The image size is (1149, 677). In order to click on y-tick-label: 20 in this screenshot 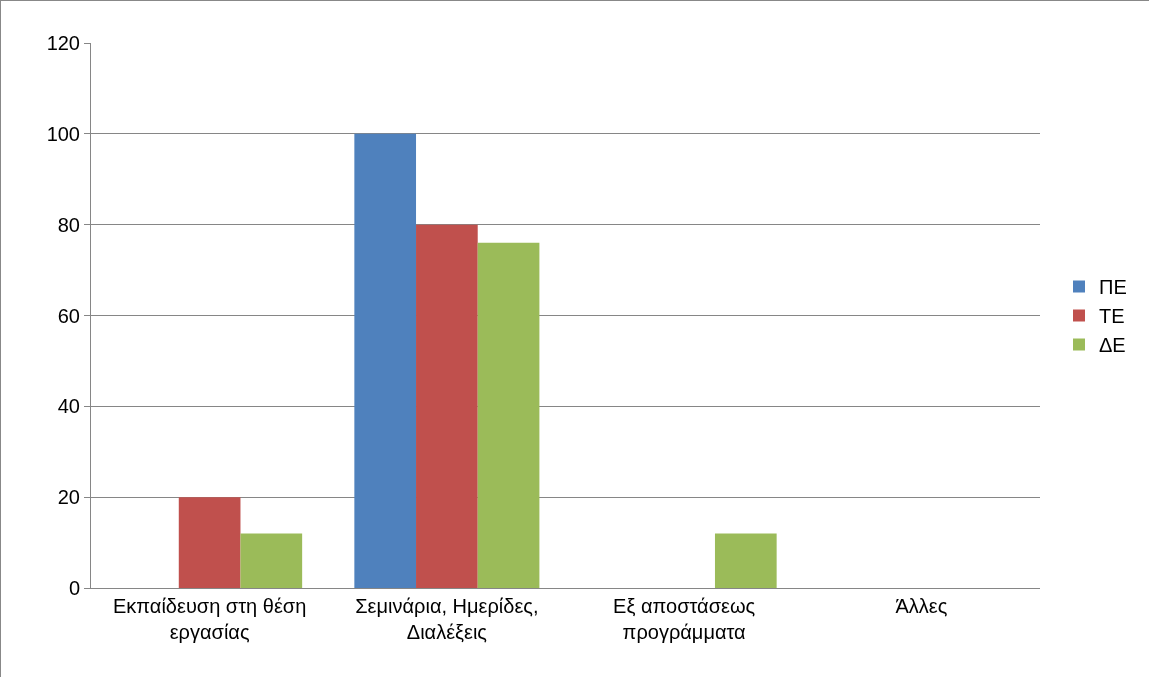, I will do `click(68, 497)`.